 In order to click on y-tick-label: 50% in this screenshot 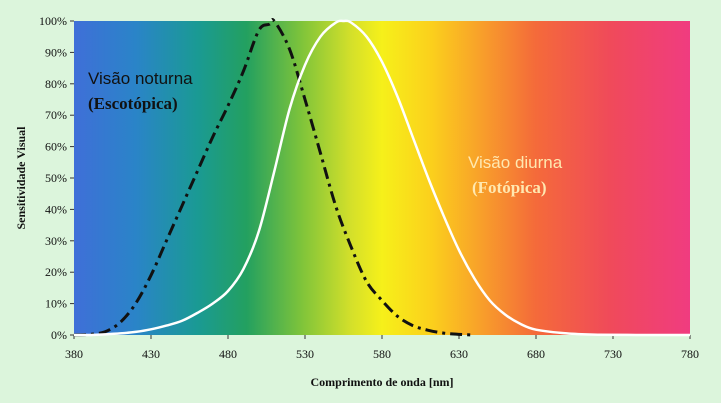, I will do `click(56, 178)`.